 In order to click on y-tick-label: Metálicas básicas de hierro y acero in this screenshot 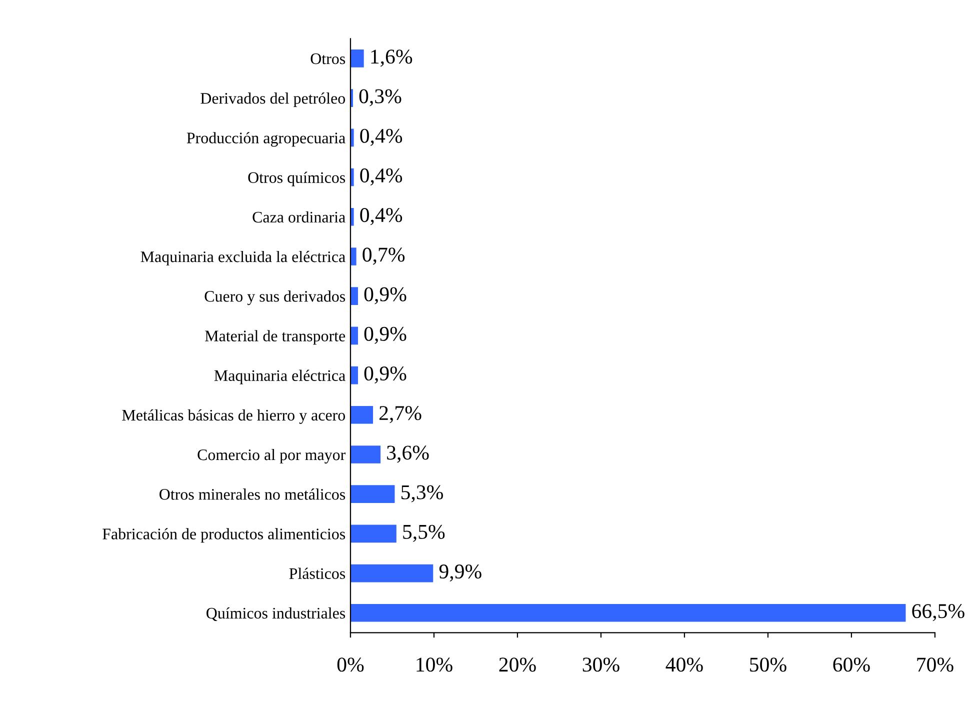, I will do `click(233, 416)`.